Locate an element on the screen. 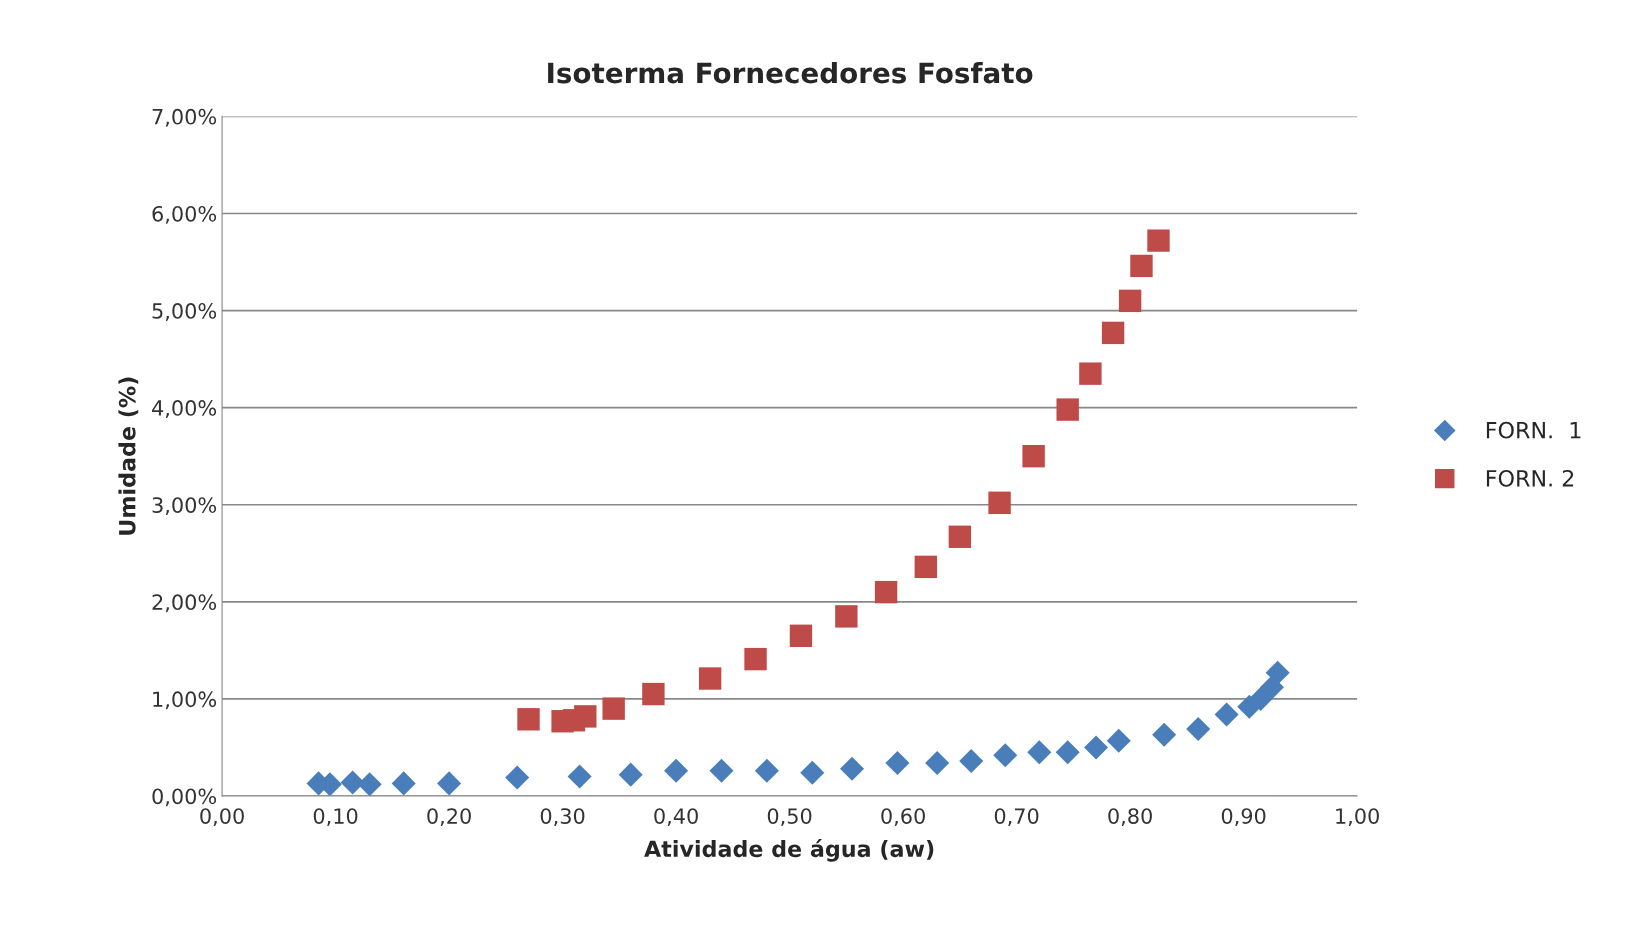 Image resolution: width=1645 pixels, height=931 pixels. y-tick-label: 3,00% is located at coordinates (184, 506).